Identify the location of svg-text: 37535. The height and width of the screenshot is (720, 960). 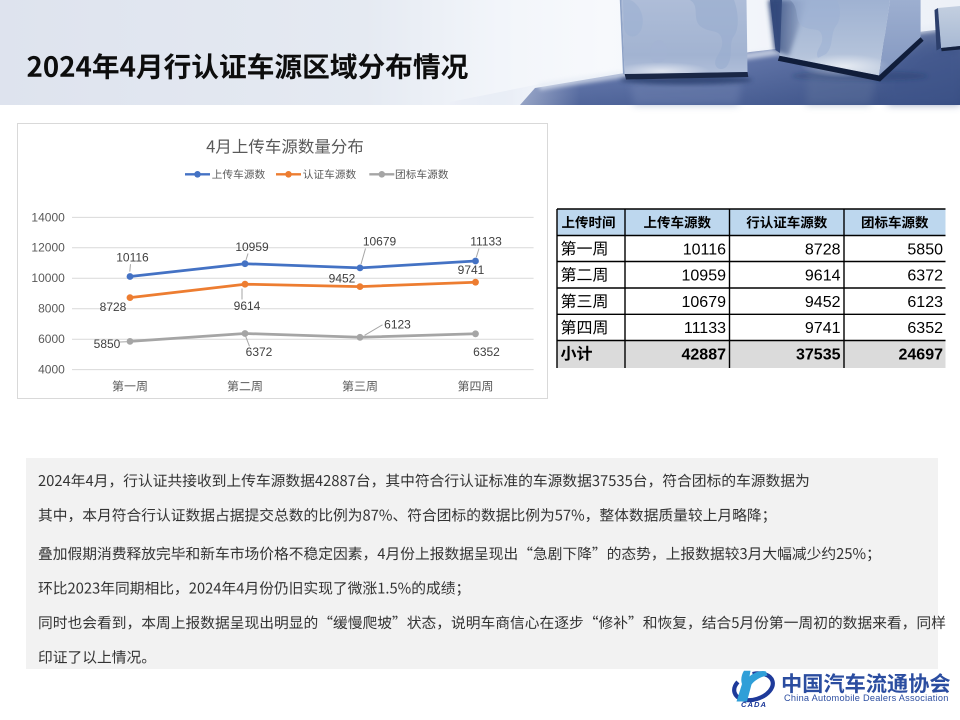
(818, 354).